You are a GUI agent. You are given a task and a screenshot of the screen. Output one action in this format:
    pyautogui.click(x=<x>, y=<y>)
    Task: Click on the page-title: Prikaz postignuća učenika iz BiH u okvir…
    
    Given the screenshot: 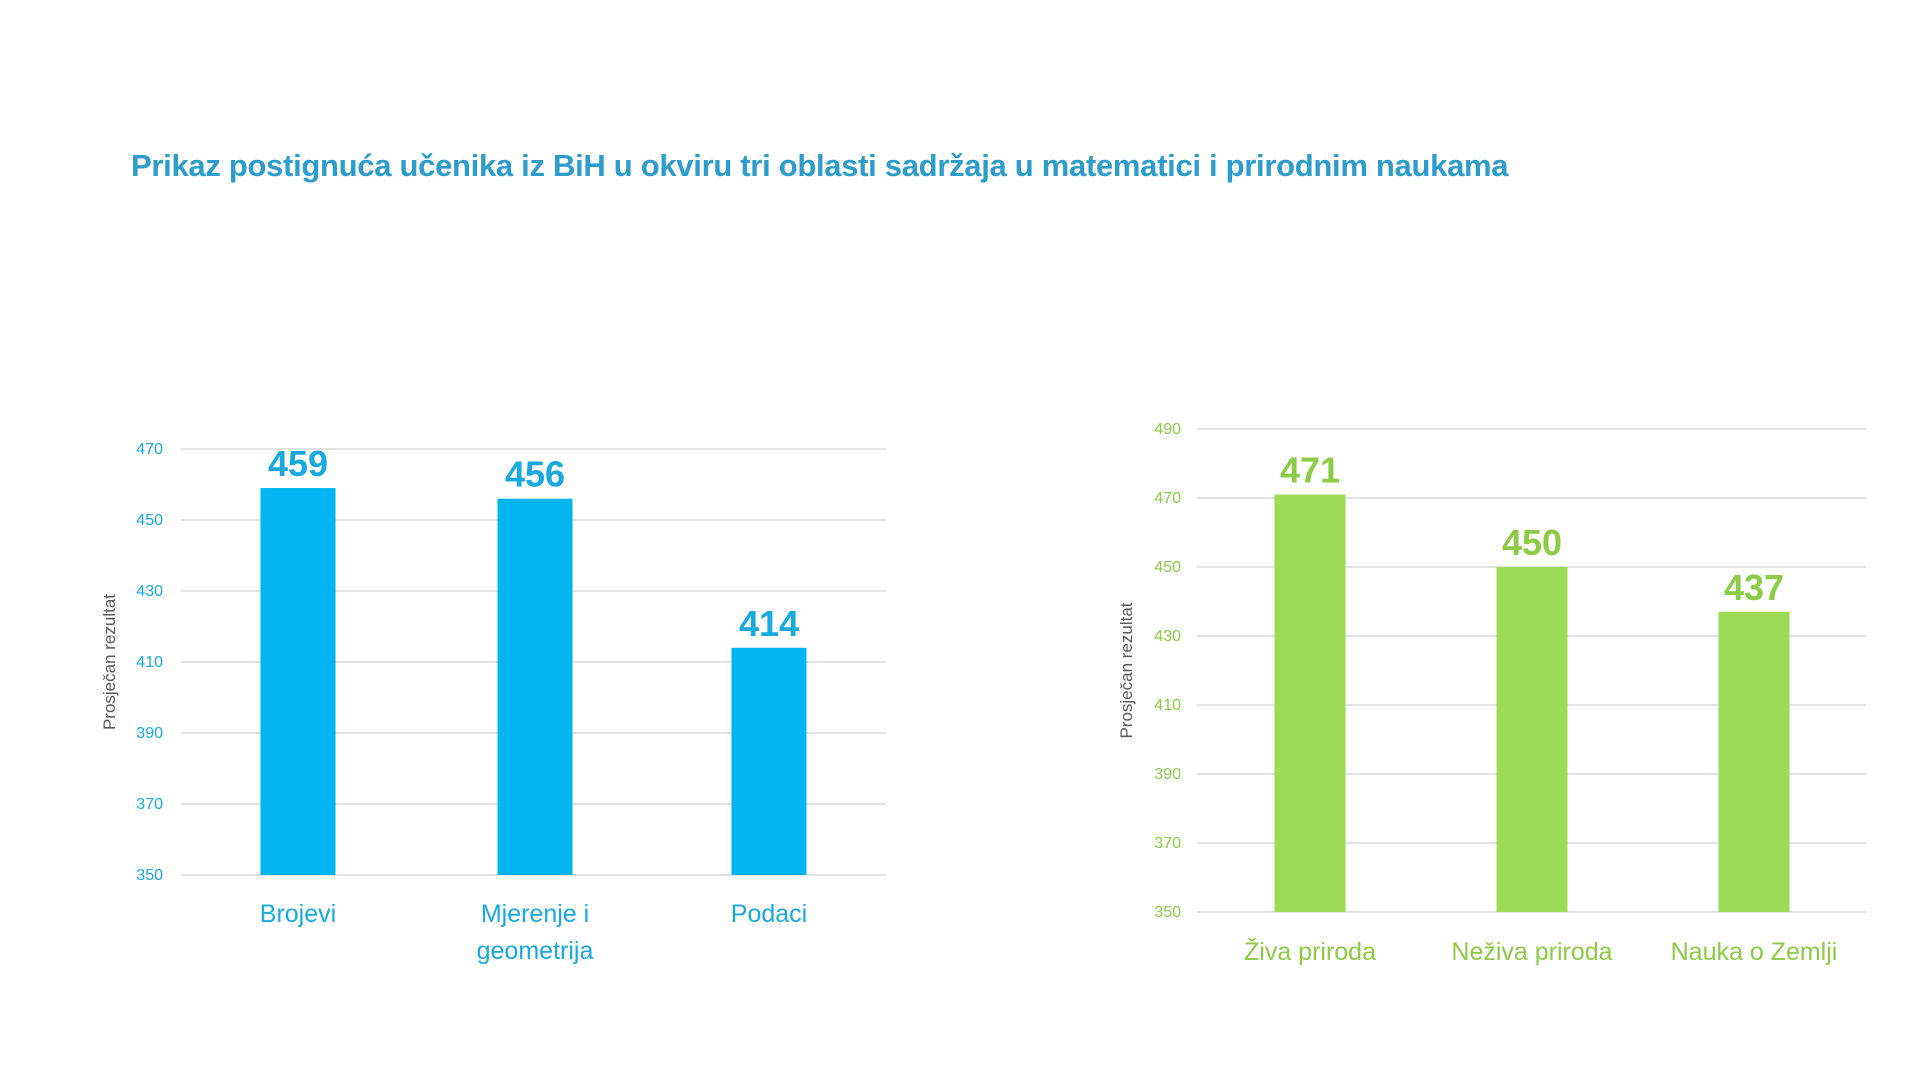 What is the action you would take?
    pyautogui.click(x=820, y=165)
    